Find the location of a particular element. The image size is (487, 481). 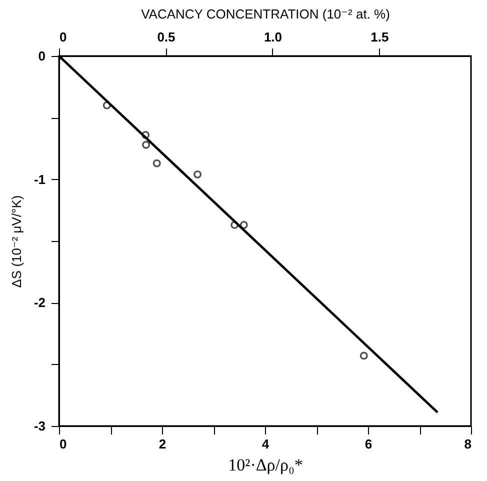

x-tick-label: 2 is located at coordinates (162, 444).